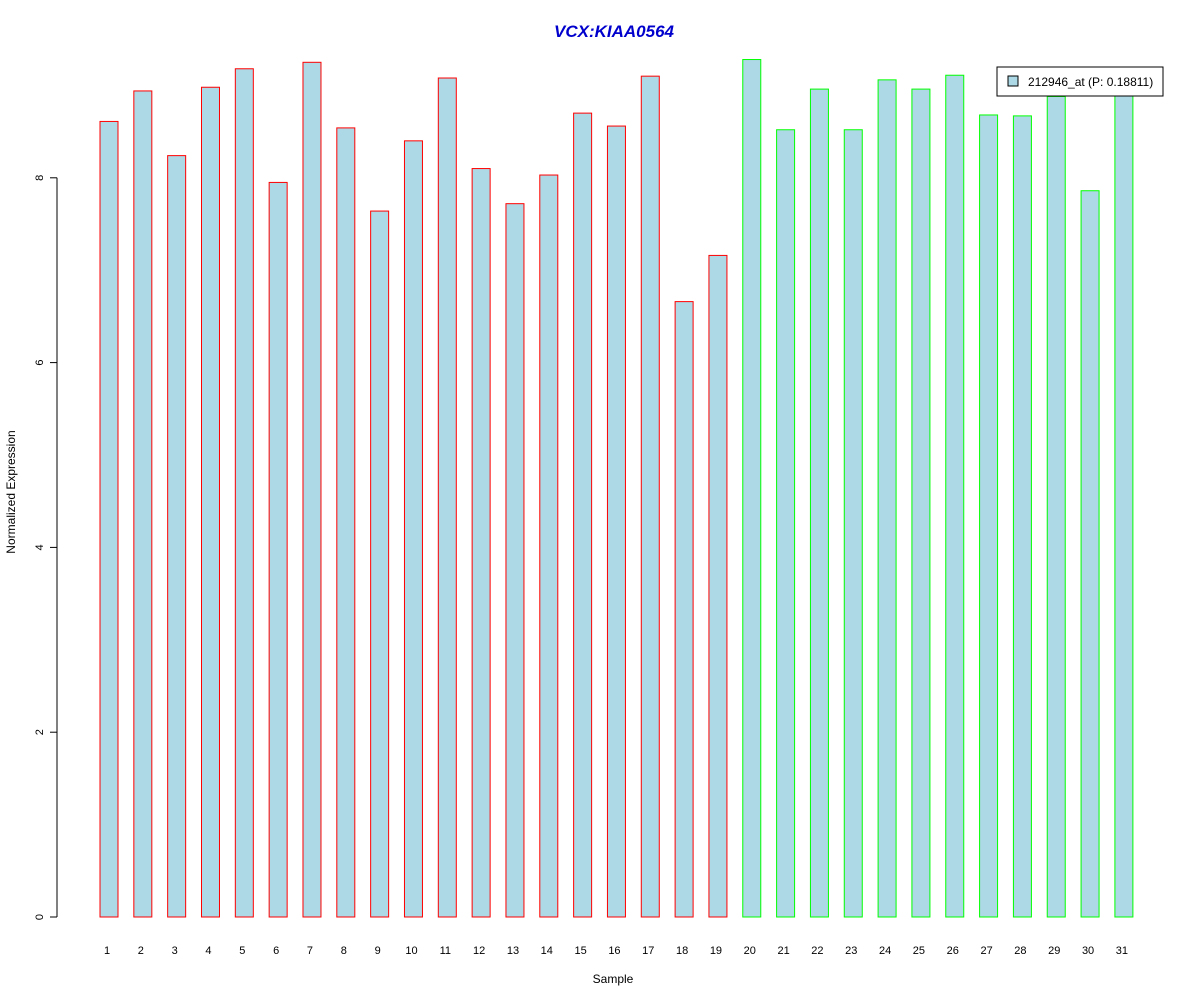 The height and width of the screenshot is (1000, 1200). I want to click on x-tick-label: 25, so click(919, 951).